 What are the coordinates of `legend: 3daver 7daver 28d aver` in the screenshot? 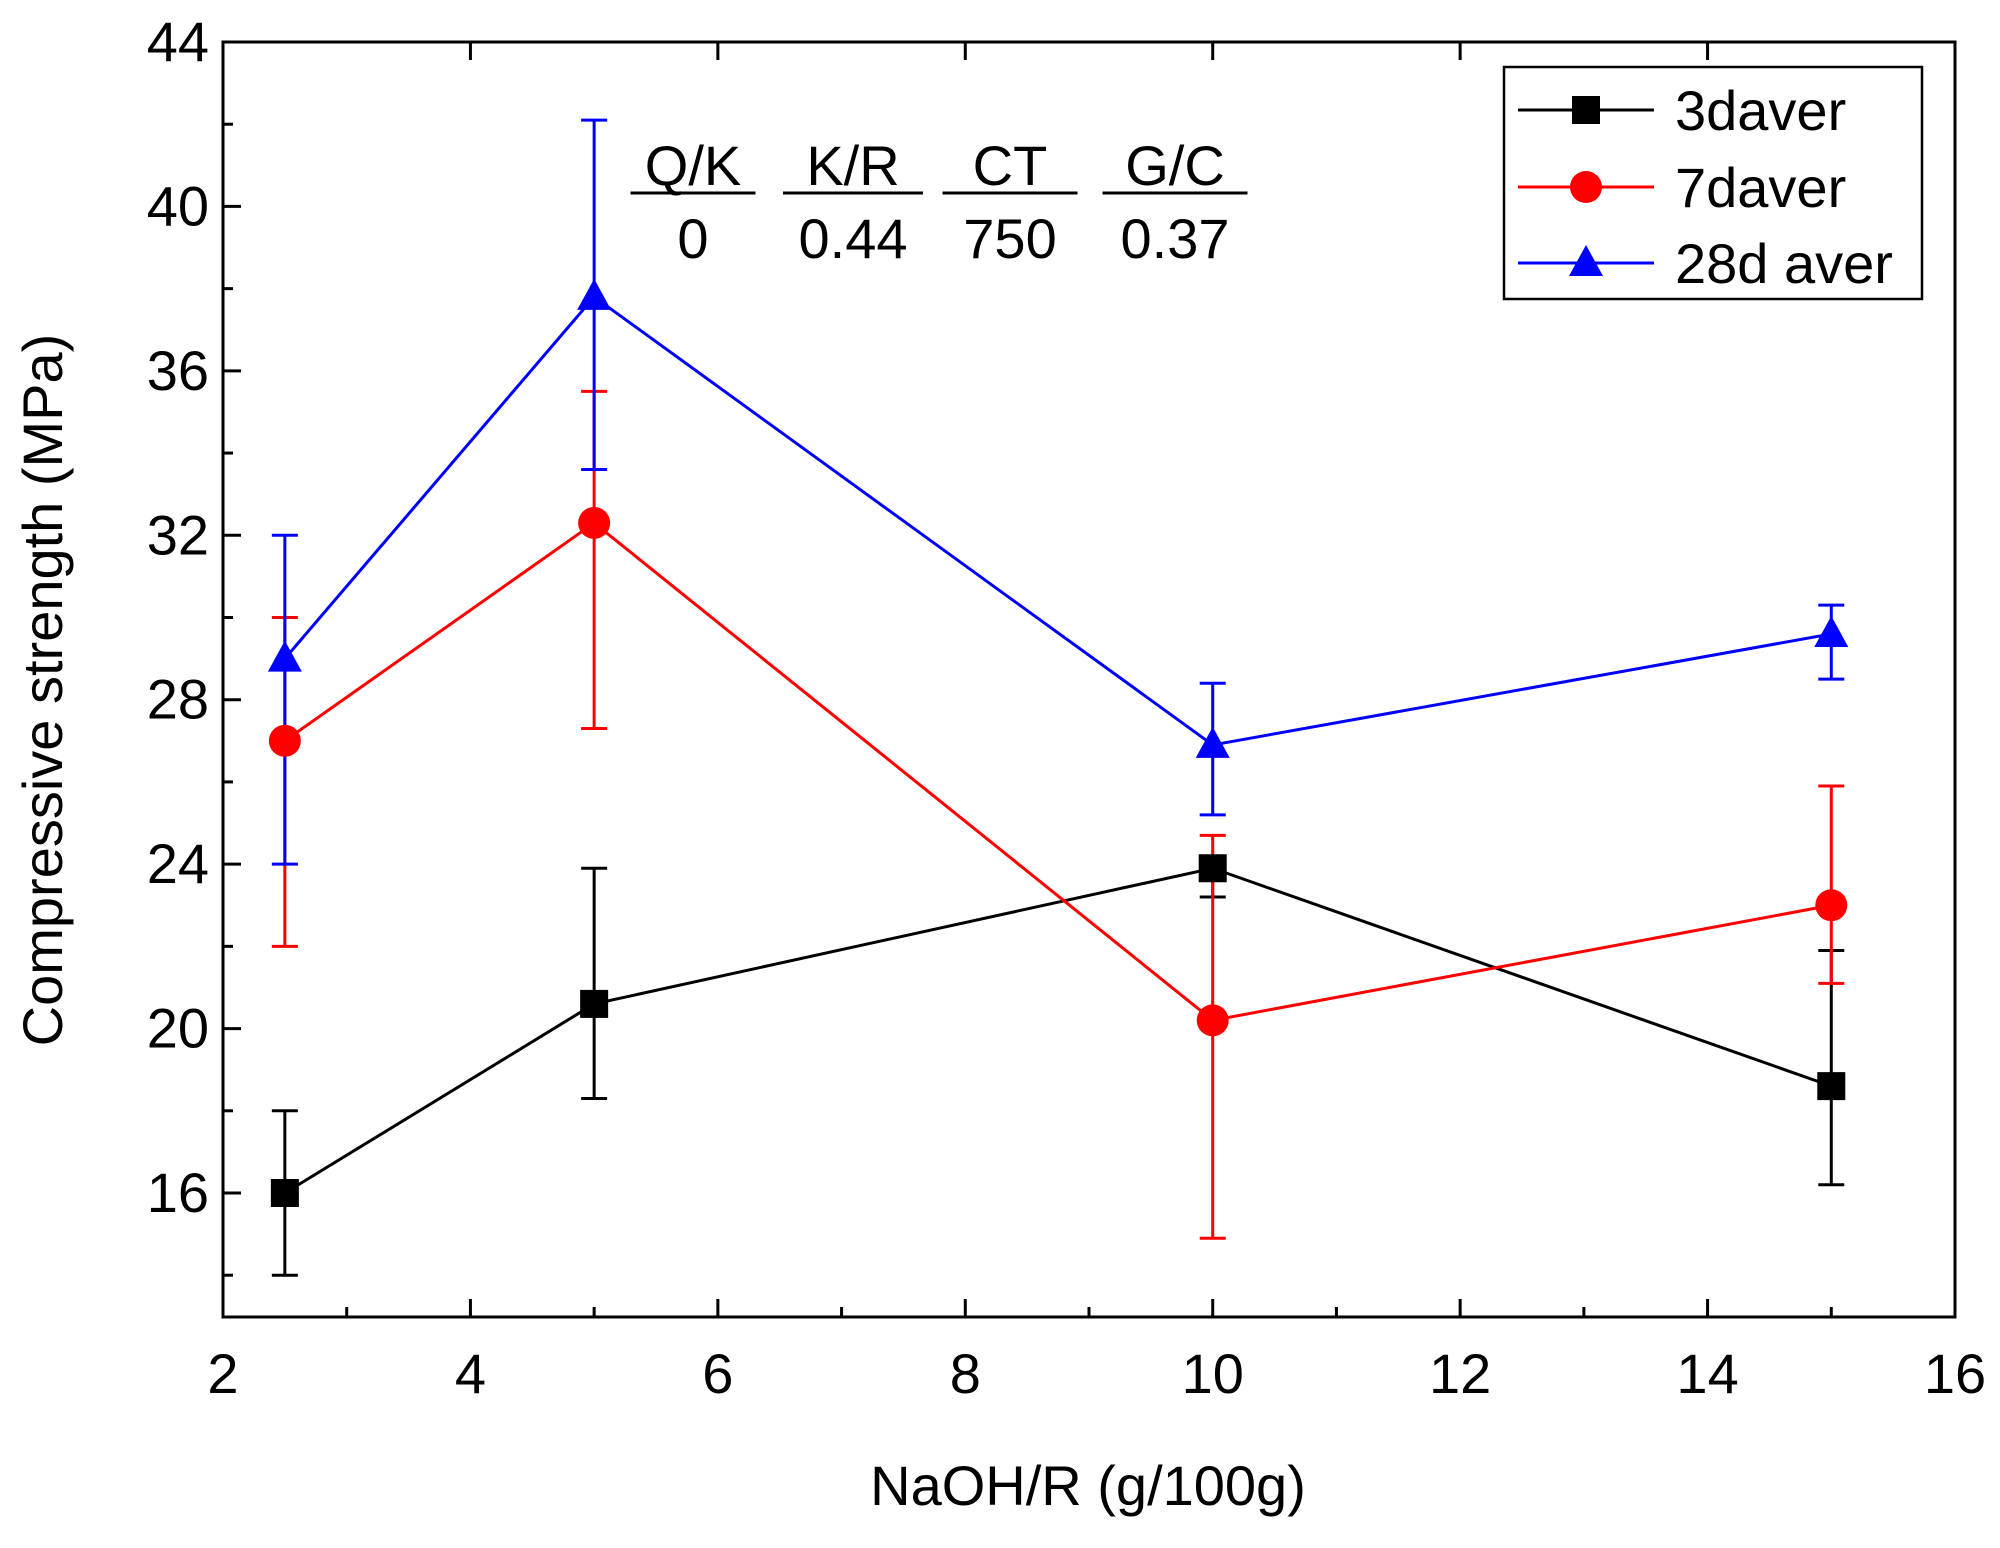 It's located at (1713, 183).